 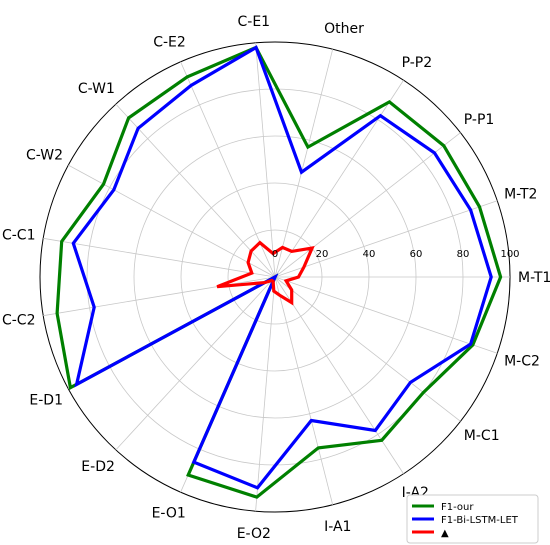 What do you see at coordinates (457, 507) in the screenshot?
I see `legend-label-1: F1-our` at bounding box center [457, 507].